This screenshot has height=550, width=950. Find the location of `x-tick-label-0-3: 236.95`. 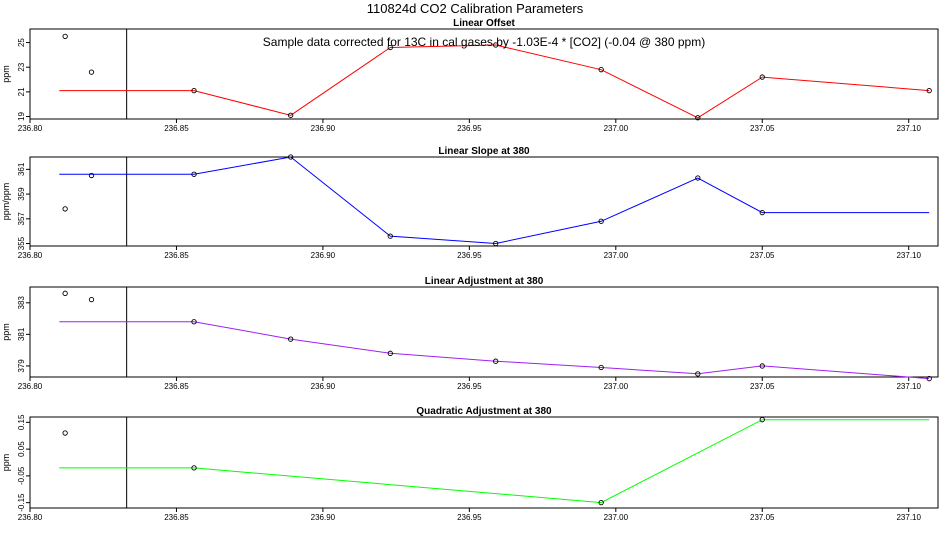

x-tick-label-0-3: 236.95 is located at coordinates (469, 128).